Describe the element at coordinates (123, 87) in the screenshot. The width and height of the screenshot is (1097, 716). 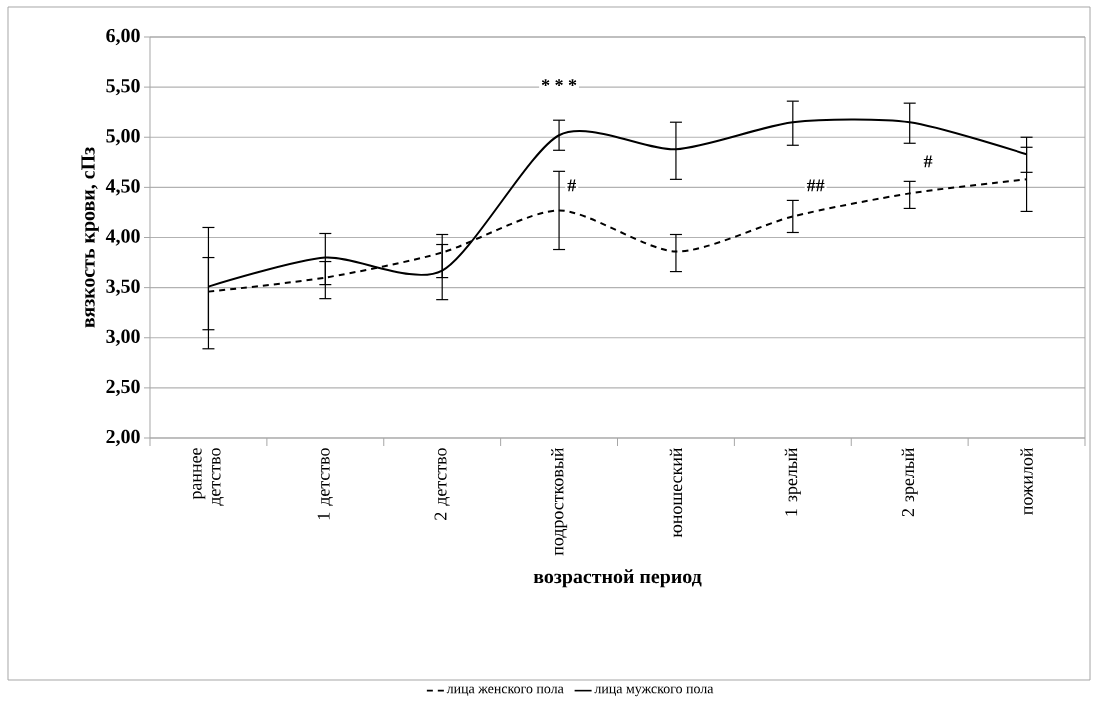
I see `y-tick-label: 5,50` at that location.